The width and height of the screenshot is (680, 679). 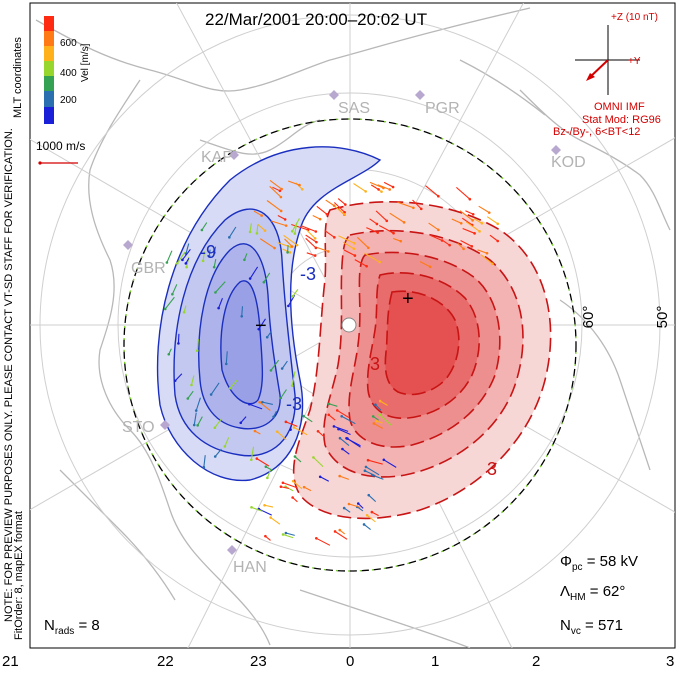 I want to click on imf-bz-label: +Z (10 nT), so click(x=634, y=17).